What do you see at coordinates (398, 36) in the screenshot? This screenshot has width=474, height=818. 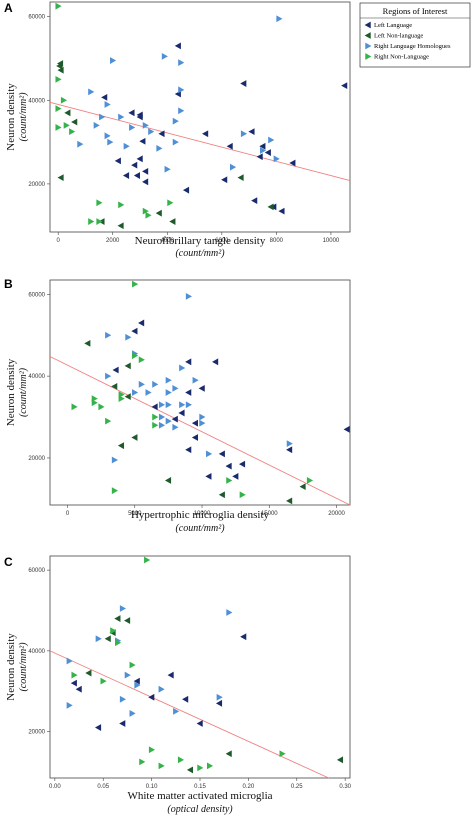 I see `legend-item-LN: Left Non-language` at bounding box center [398, 36].